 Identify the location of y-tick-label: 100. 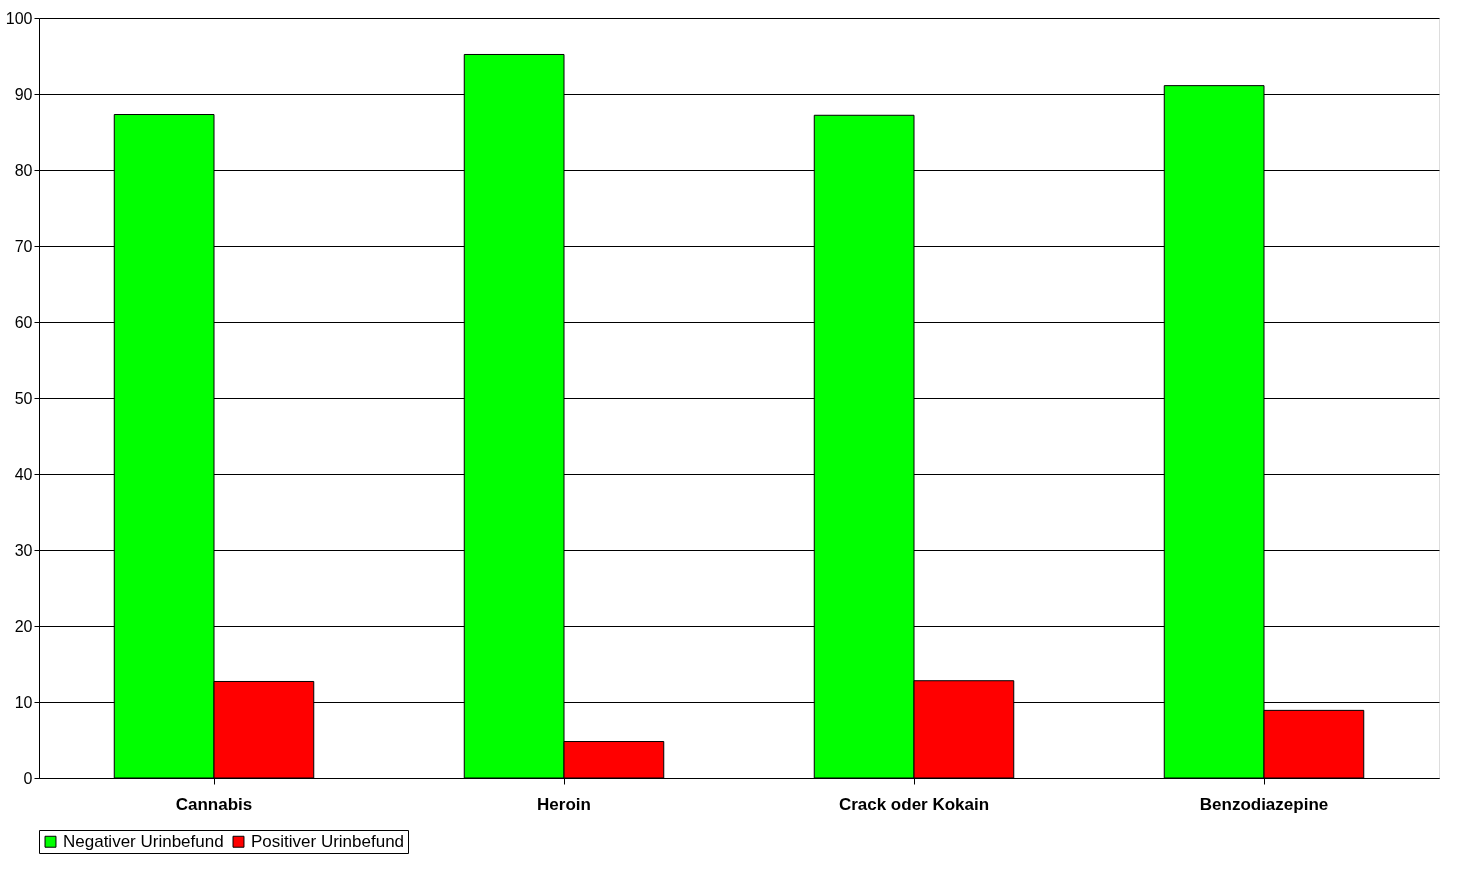
(19, 18).